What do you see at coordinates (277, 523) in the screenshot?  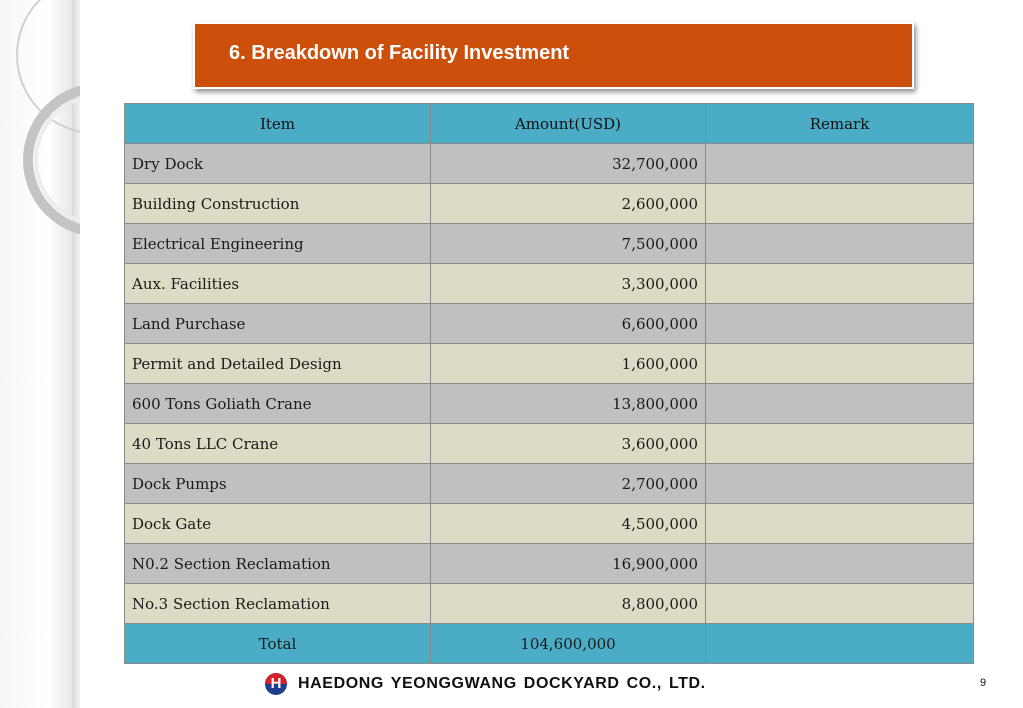 I see `item-cell: Dock Gate` at bounding box center [277, 523].